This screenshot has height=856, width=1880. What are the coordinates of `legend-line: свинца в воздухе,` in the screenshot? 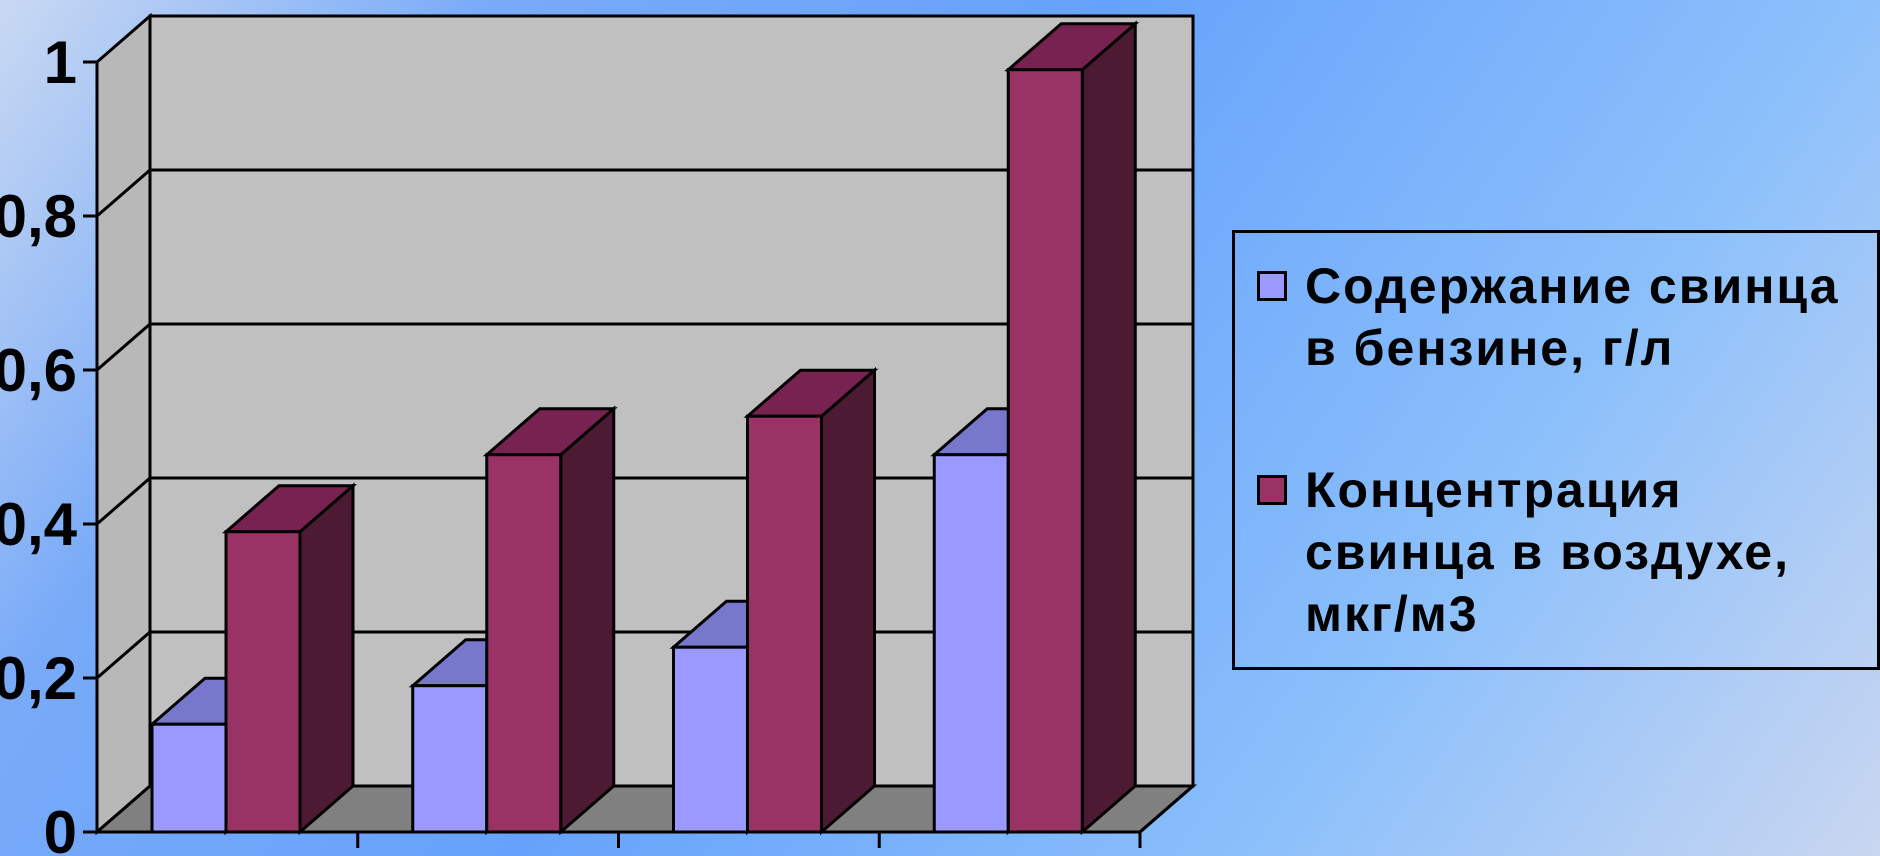 It's located at (1548, 552).